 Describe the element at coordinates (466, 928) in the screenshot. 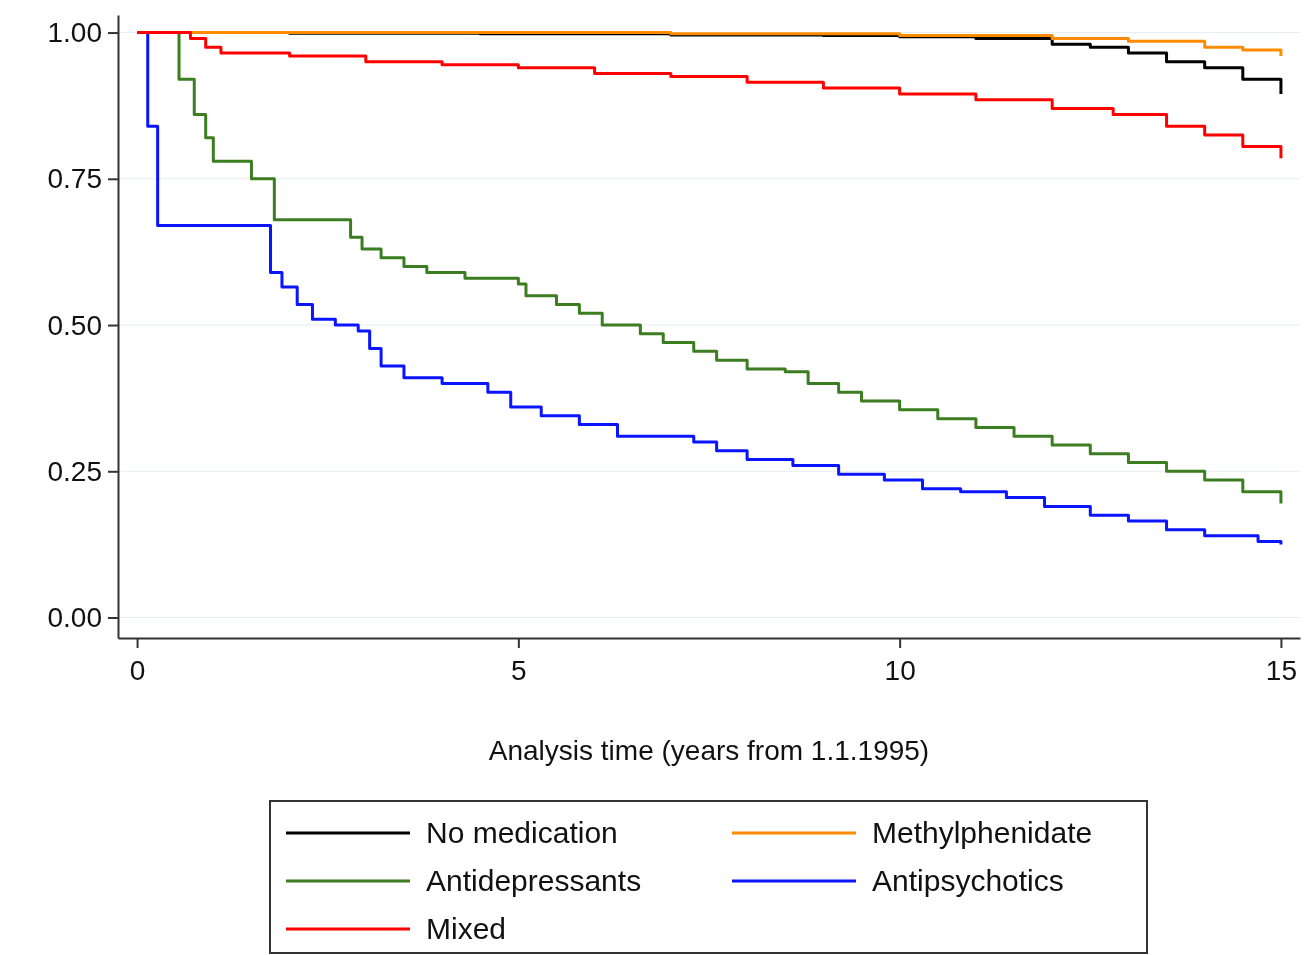

I see `legend-label: Mixed` at that location.